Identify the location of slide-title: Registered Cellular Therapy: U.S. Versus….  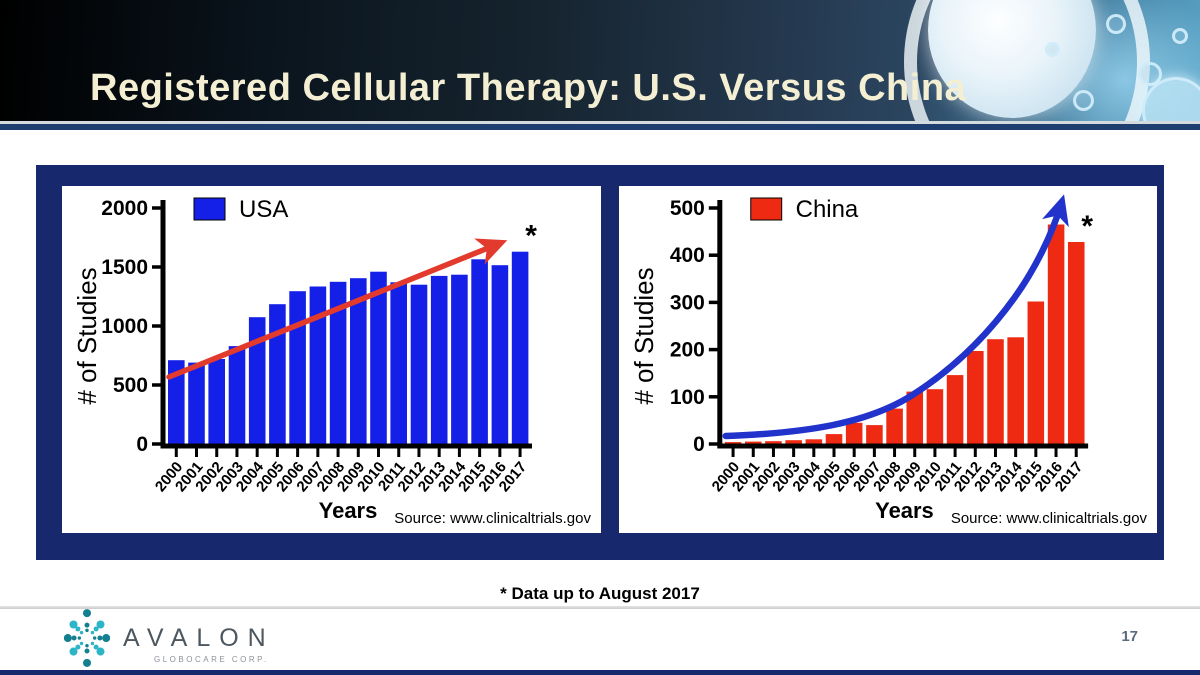
(528, 88).